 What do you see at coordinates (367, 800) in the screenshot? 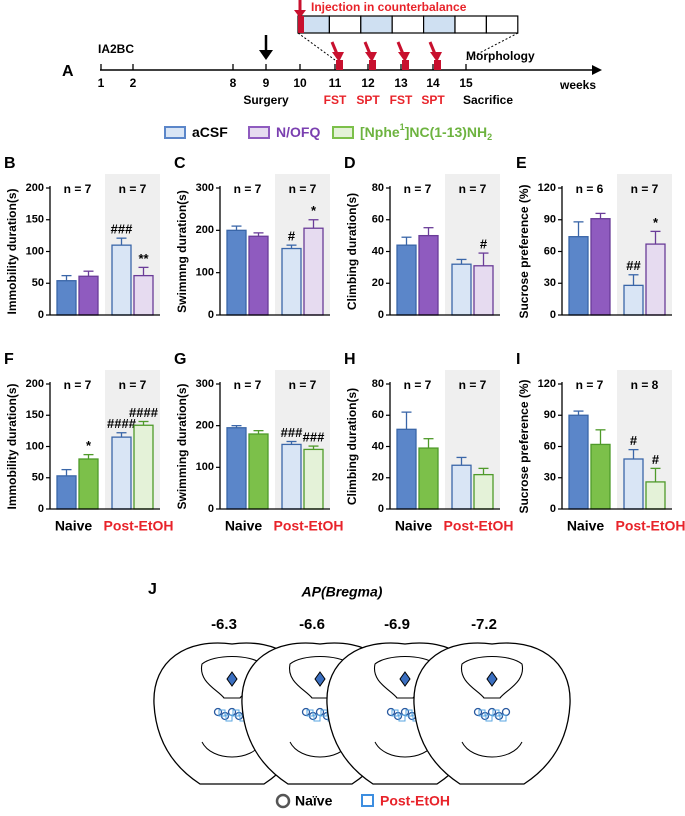
I see `legend-square` at bounding box center [367, 800].